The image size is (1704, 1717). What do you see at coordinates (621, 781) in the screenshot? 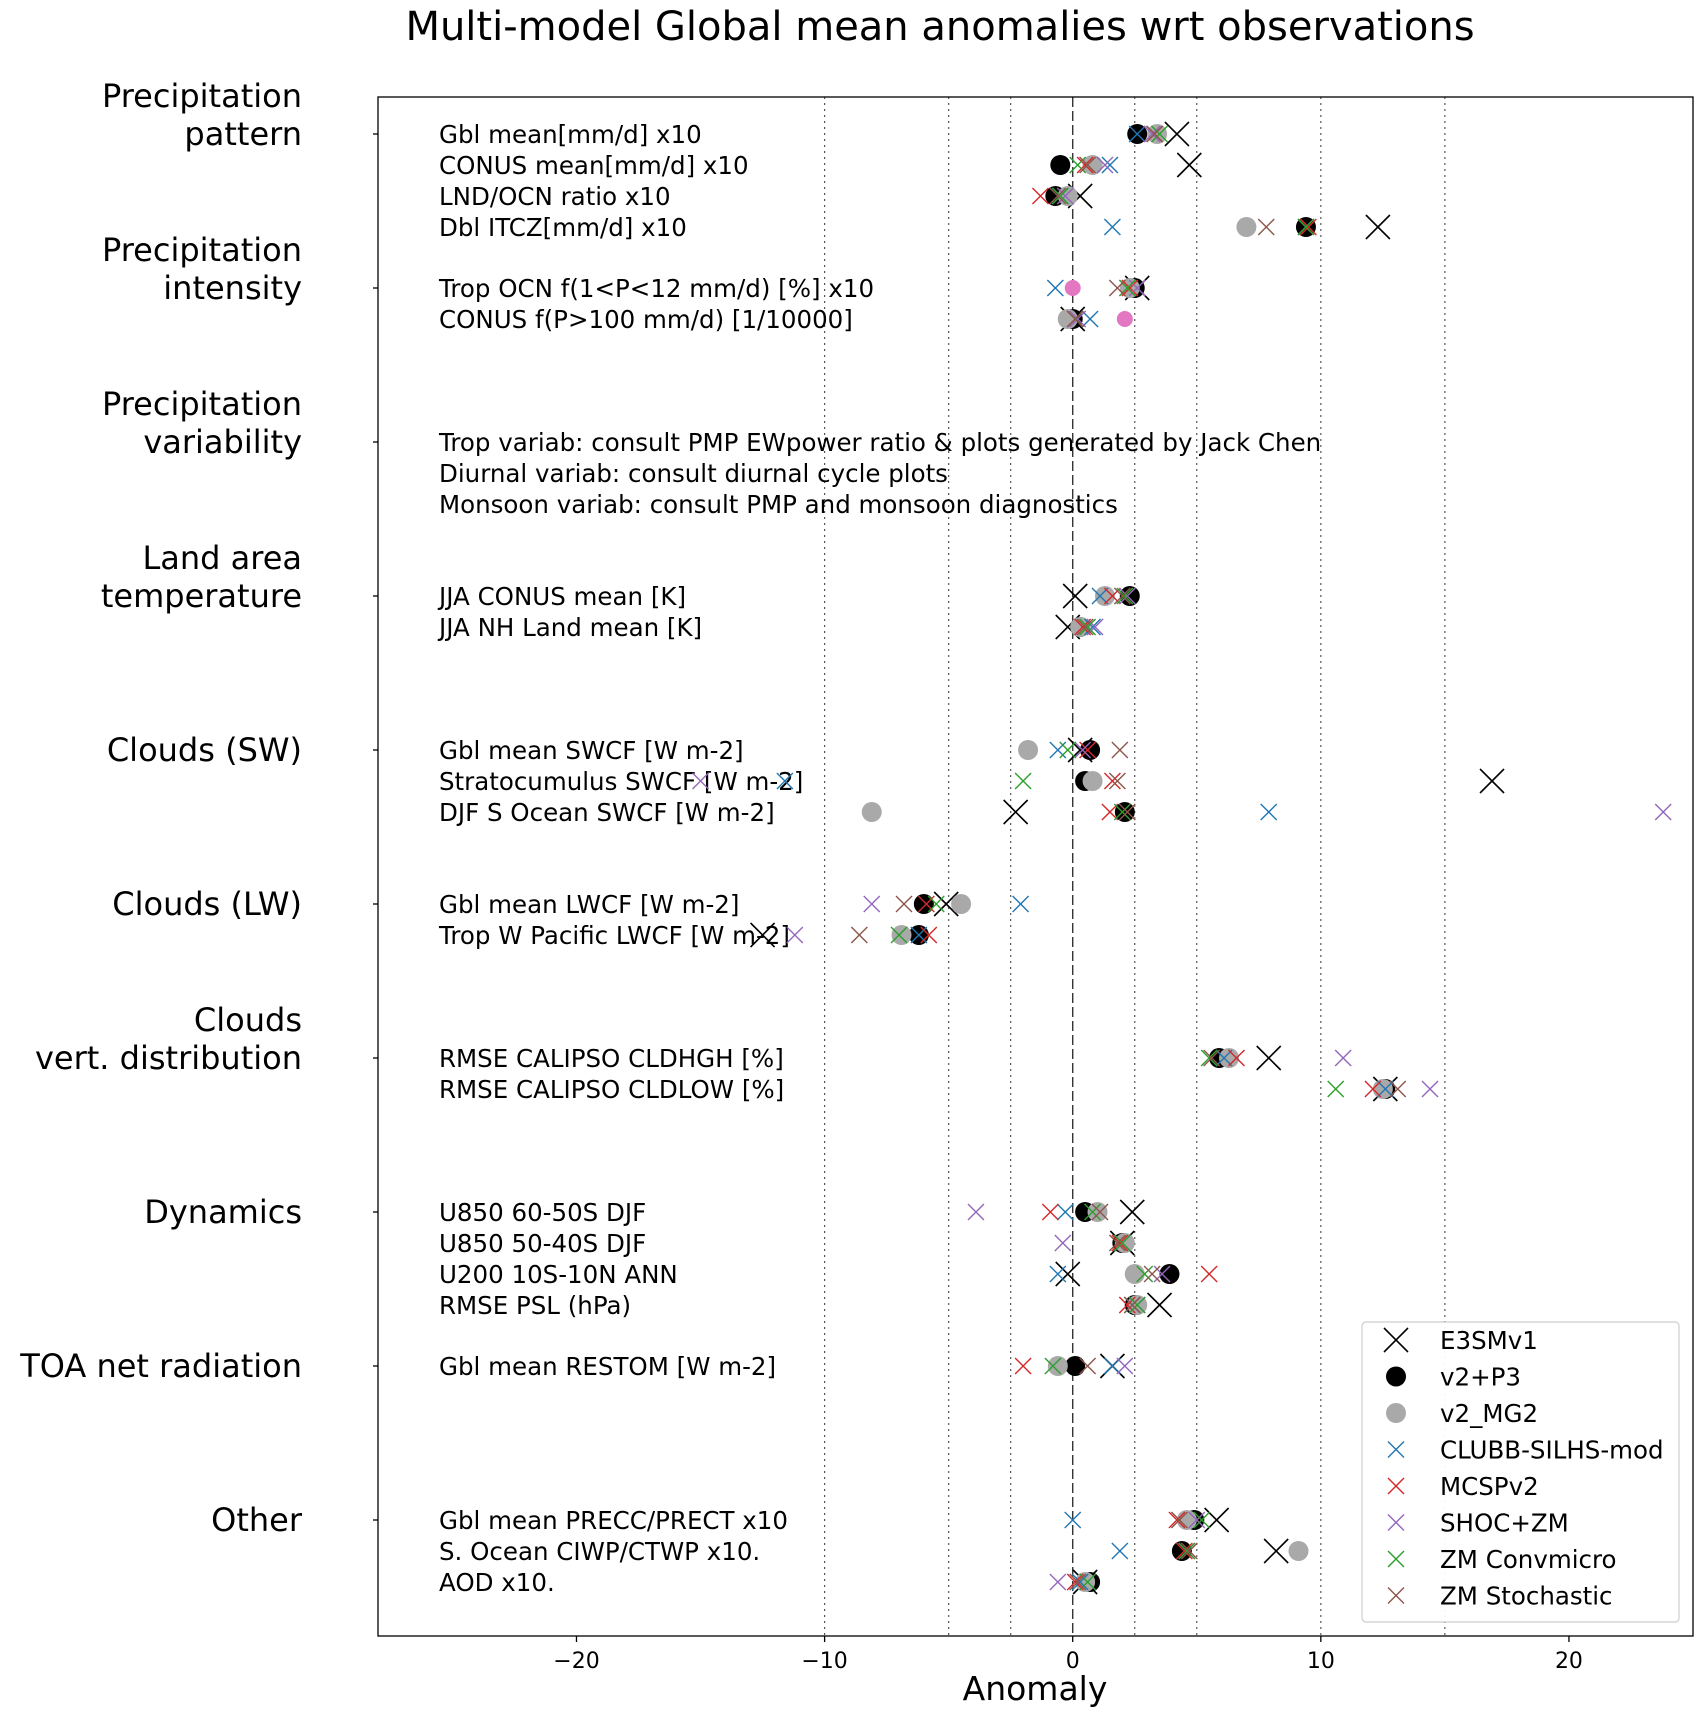
I see `metric-label: Stratocumulus SWCF [W m-2]` at bounding box center [621, 781].